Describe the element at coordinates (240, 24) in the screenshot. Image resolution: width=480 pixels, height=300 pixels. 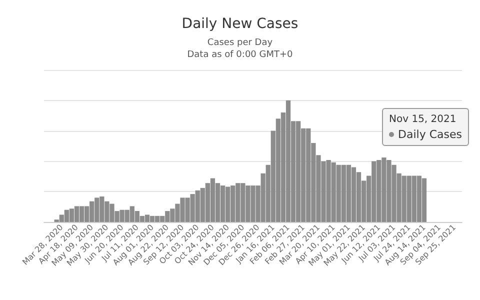
I see `chart-title: Daily New Cases` at that location.